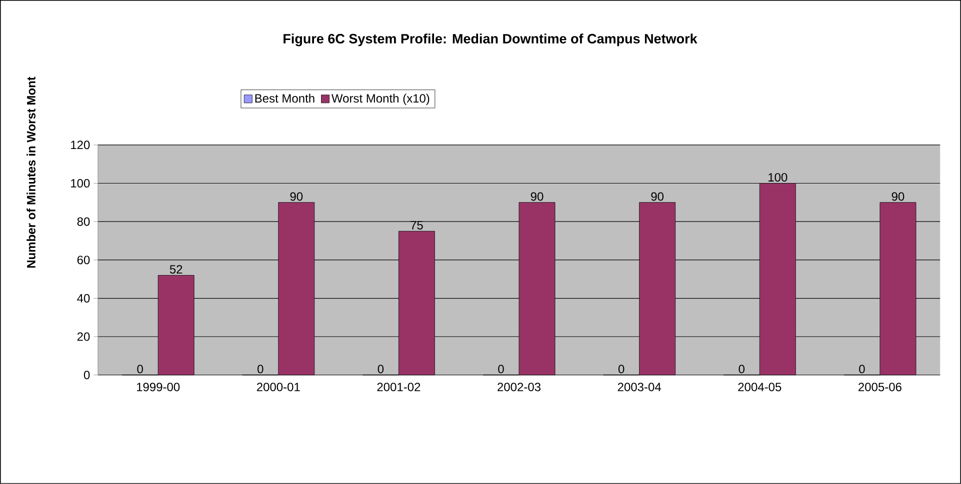 Image resolution: width=961 pixels, height=484 pixels. What do you see at coordinates (381, 100) in the screenshot?
I see `legend-label: Worst Month (x10)` at bounding box center [381, 100].